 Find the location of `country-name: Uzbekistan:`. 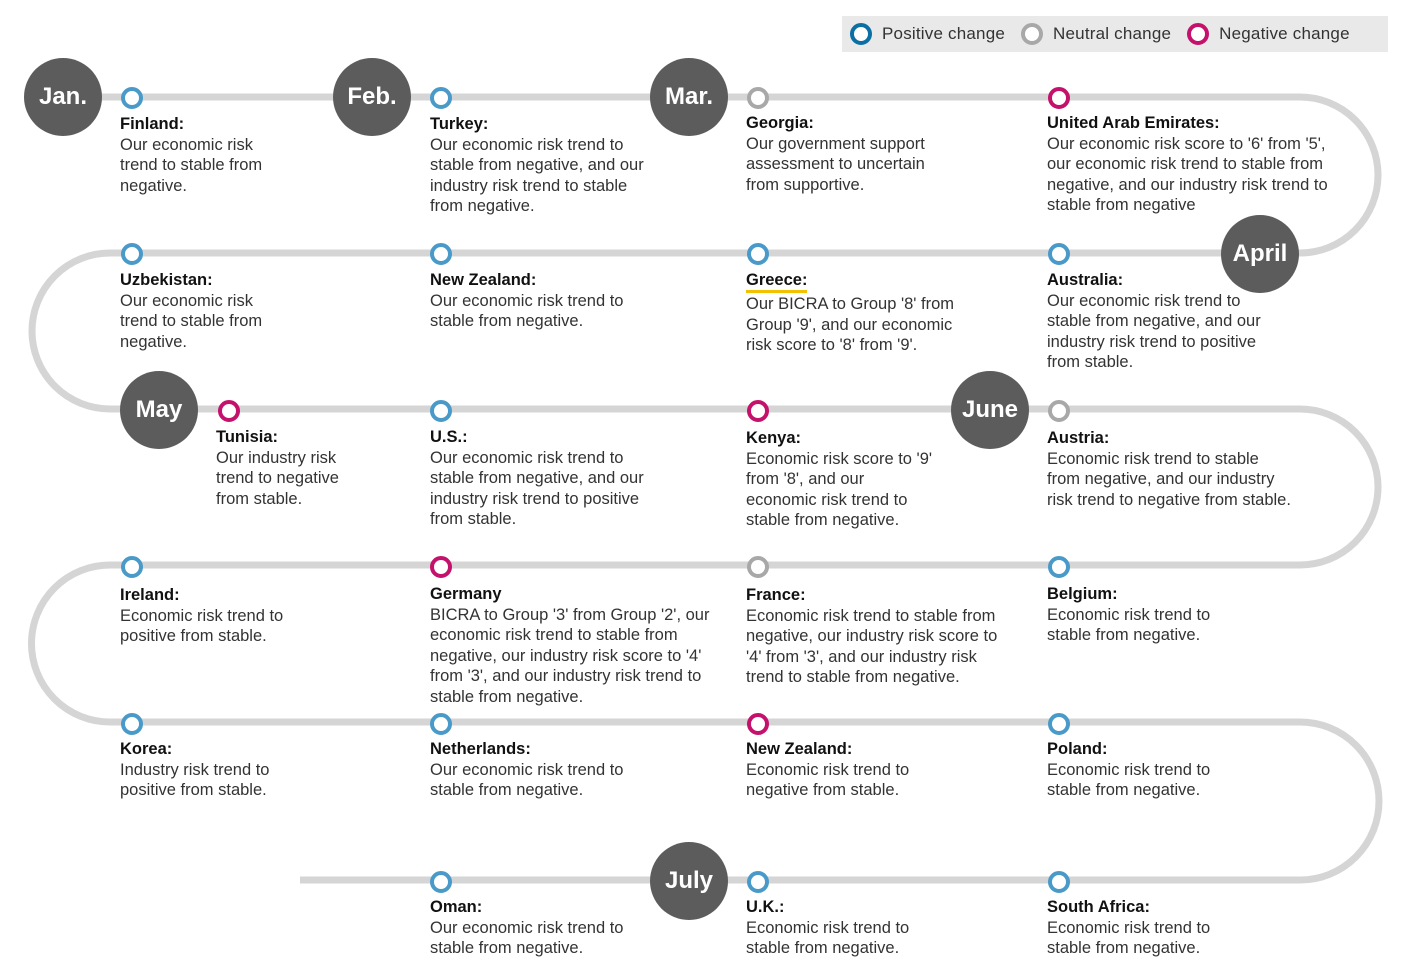

country-name: Uzbekistan: is located at coordinates (166, 280).